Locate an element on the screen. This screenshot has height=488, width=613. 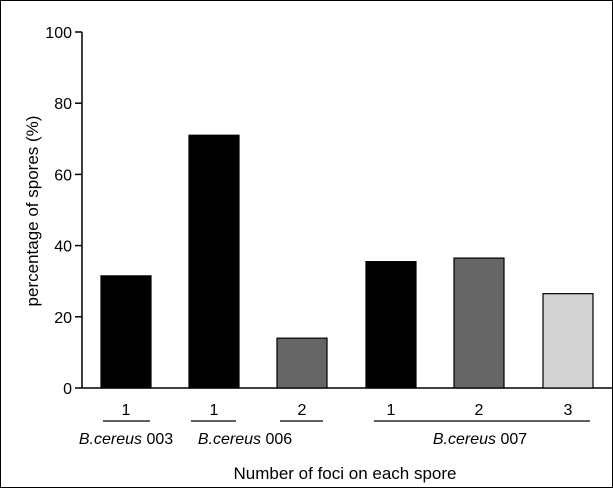
group-label: B.cereus 006 is located at coordinates (245, 439).